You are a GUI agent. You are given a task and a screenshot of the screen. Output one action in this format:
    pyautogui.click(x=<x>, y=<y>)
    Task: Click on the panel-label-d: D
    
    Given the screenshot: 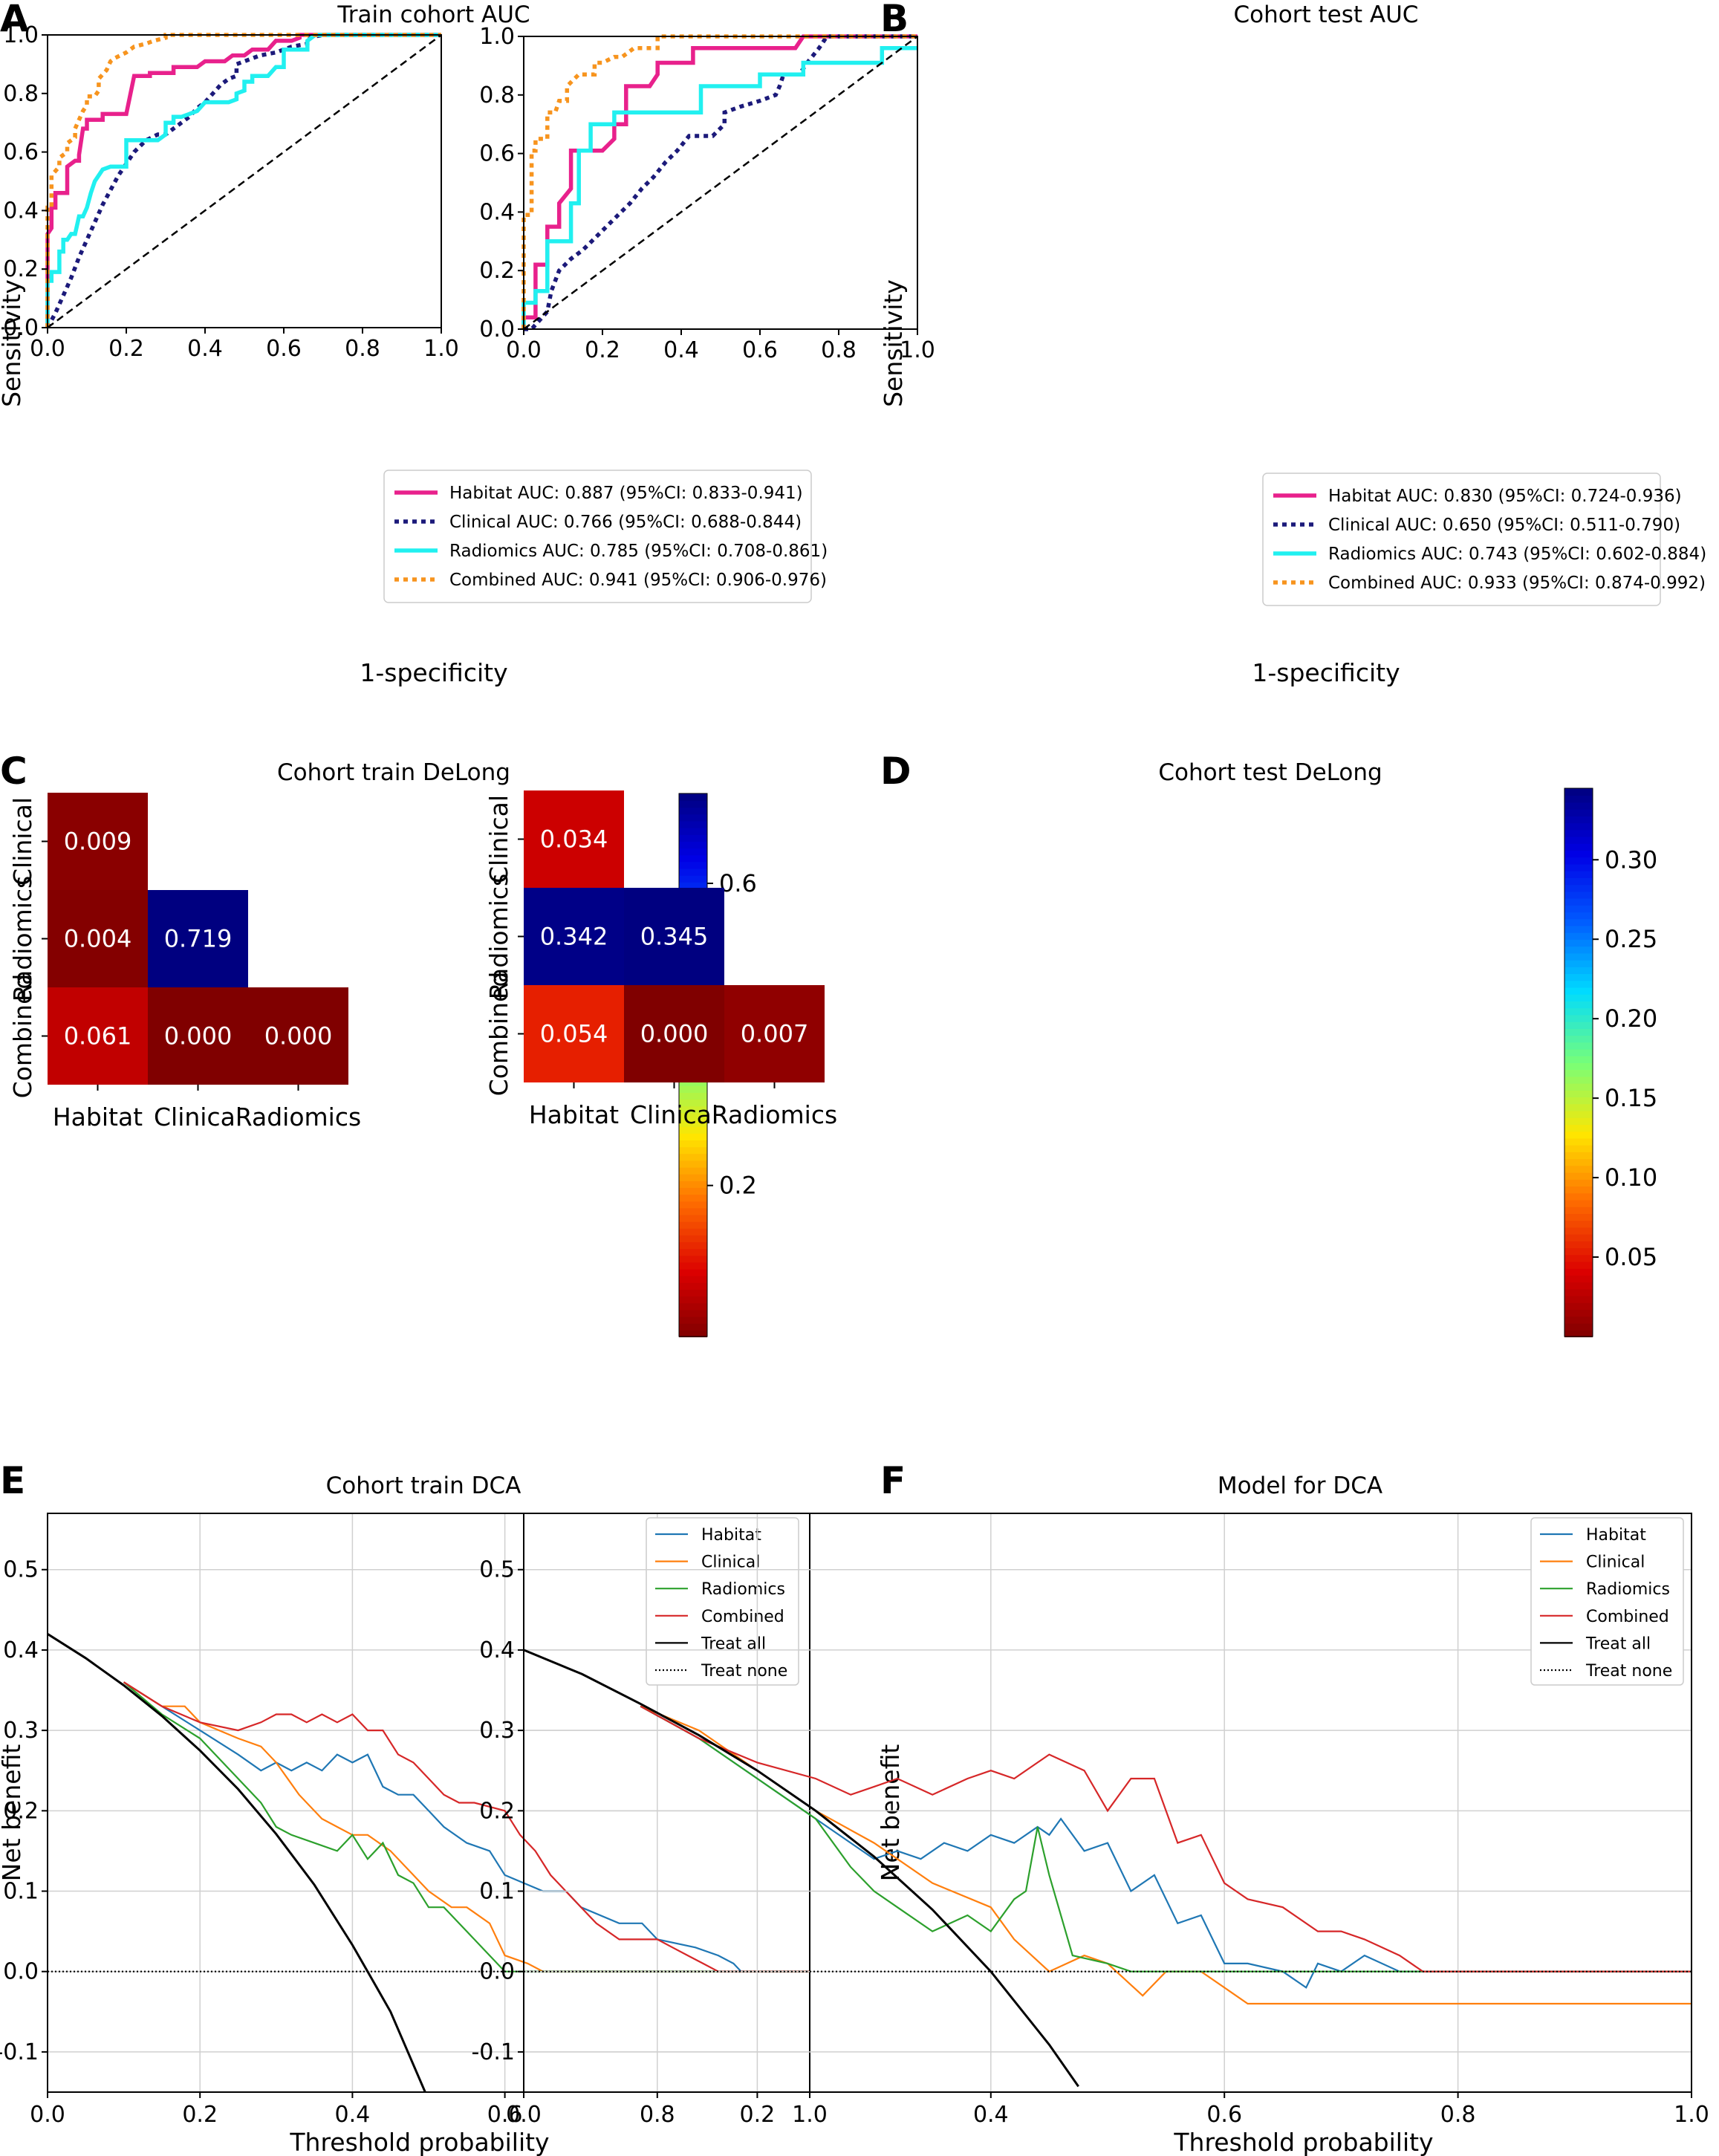 What is the action you would take?
    pyautogui.click(x=896, y=771)
    